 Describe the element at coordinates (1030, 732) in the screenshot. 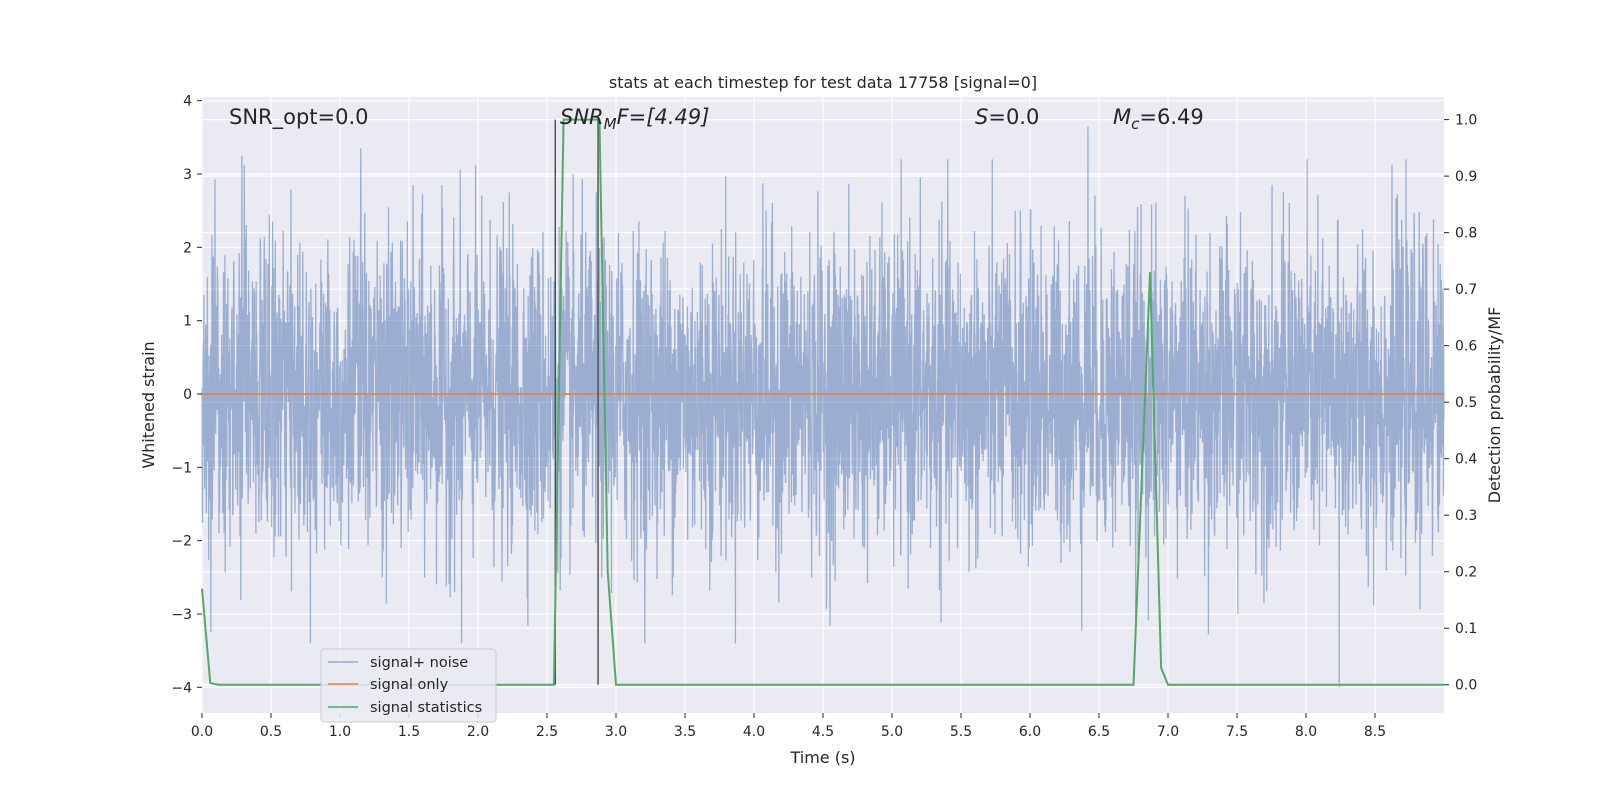

I see `x-tick-label: 6.0` at that location.